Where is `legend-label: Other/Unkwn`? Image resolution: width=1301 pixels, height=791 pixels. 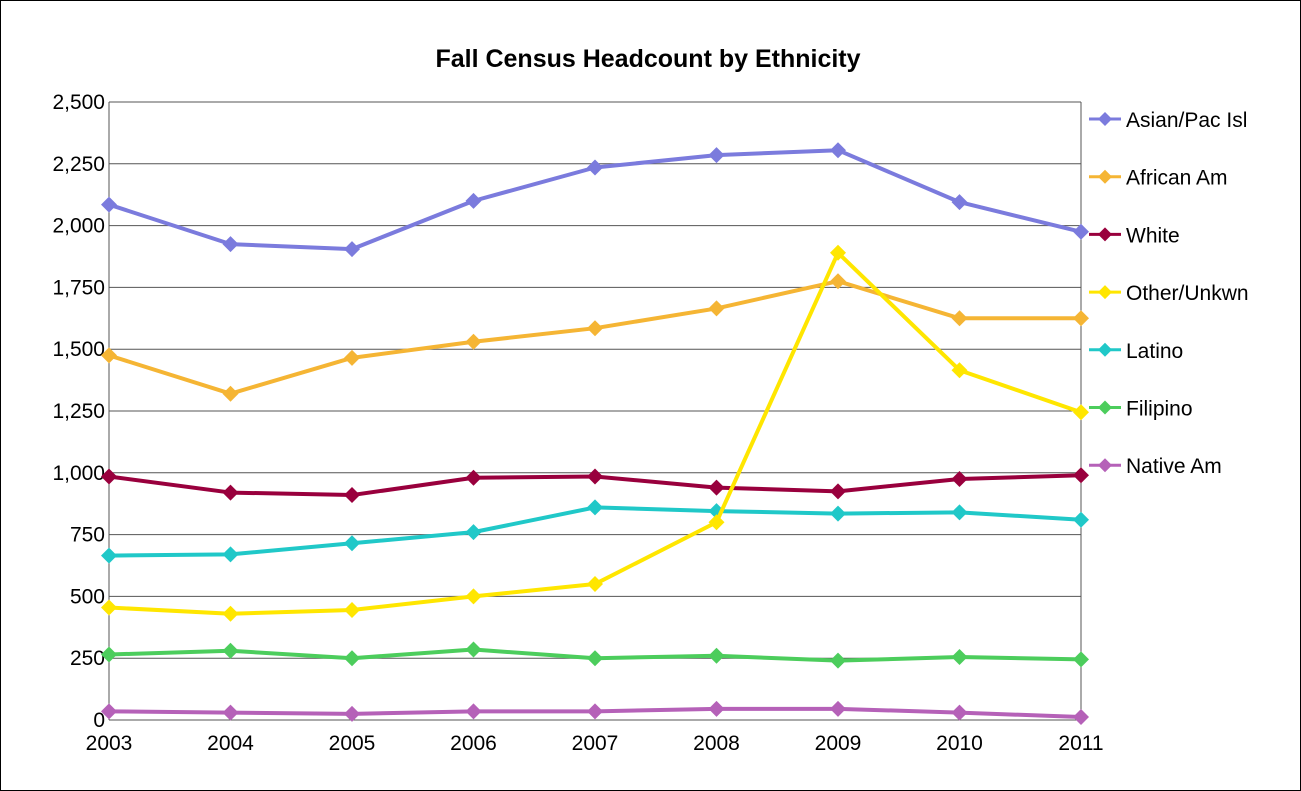
legend-label: Other/Unkwn is located at coordinates (1187, 293).